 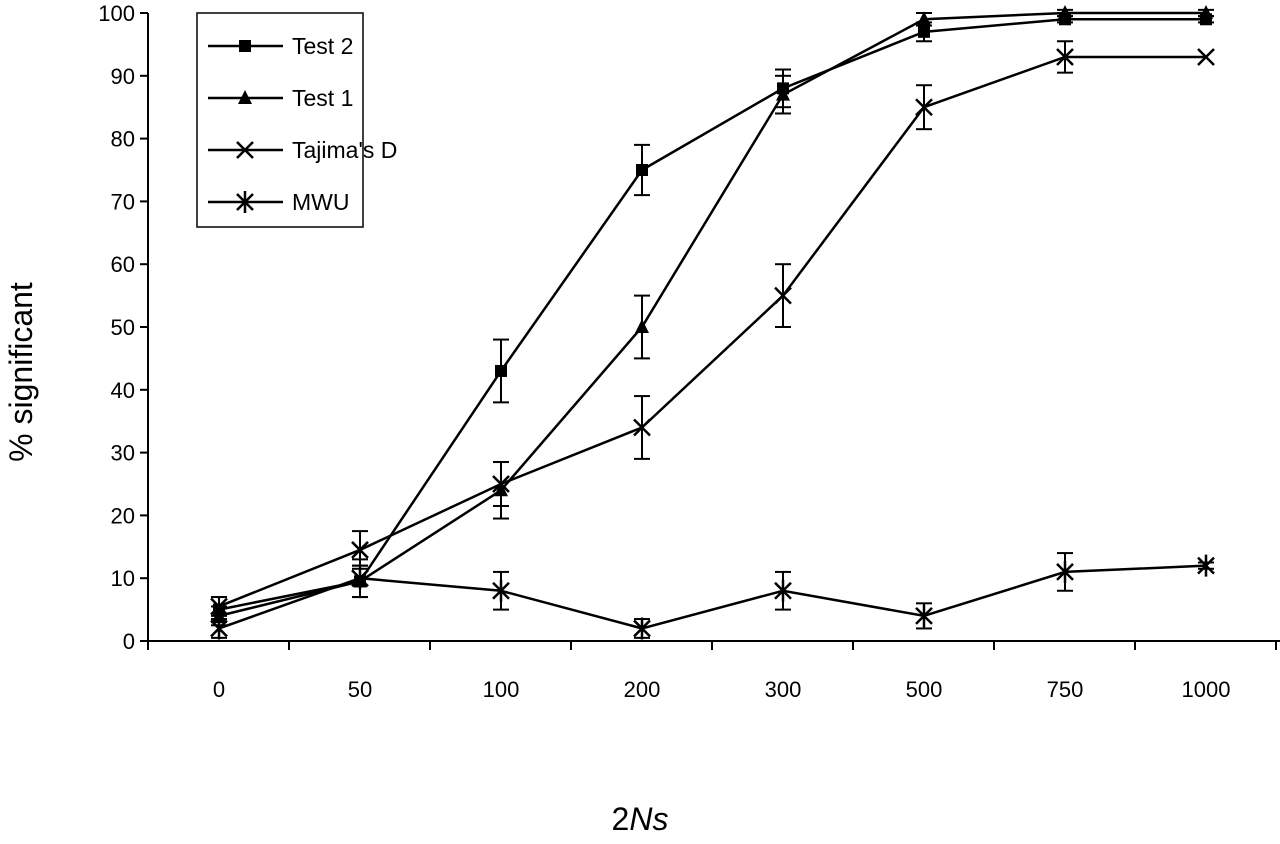 I want to click on legend-item: Test 2, so click(x=280, y=46).